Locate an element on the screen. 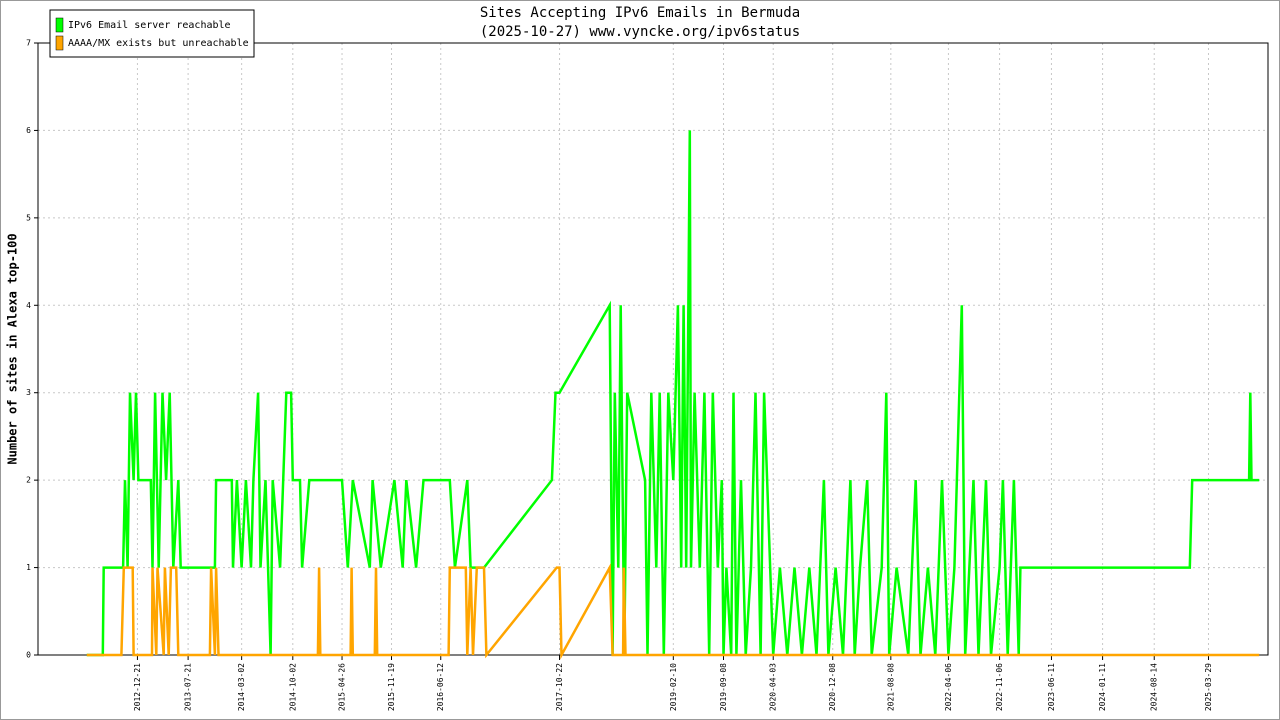 This screenshot has width=1280, height=720. legend-label: AAAA/MX exists but unreachable is located at coordinates (158, 43).